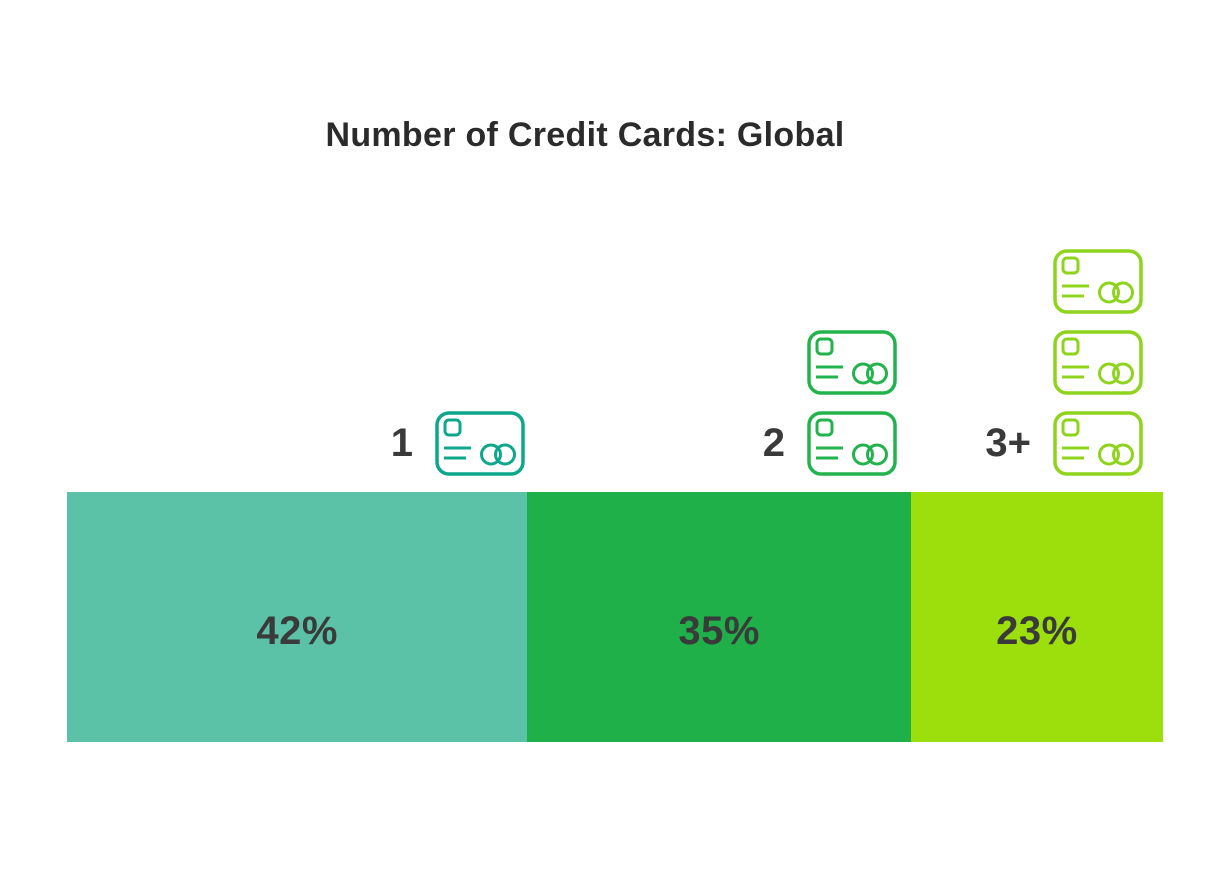 The width and height of the screenshot is (1225, 877). Describe the element at coordinates (401, 443) in the screenshot. I see `category-label: 1` at that location.